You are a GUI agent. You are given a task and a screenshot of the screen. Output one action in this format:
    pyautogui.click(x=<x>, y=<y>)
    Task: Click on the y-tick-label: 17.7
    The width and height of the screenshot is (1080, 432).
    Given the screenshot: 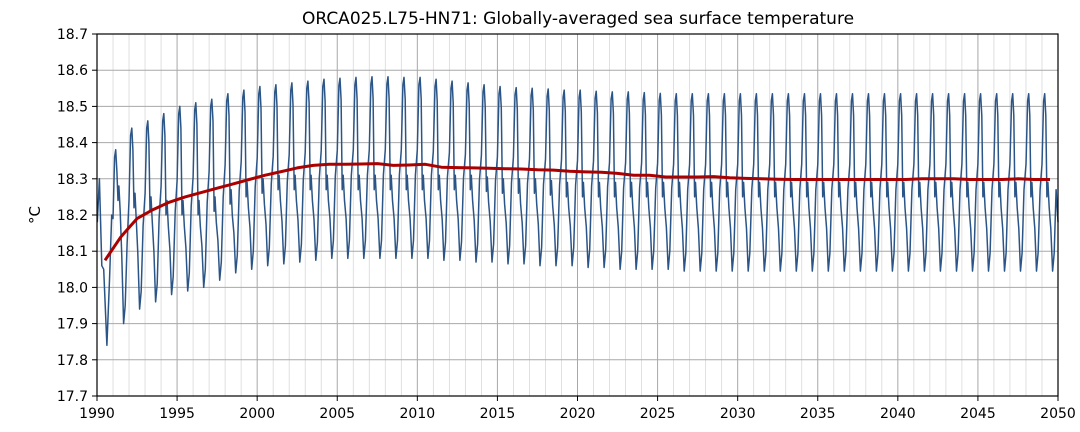 What is the action you would take?
    pyautogui.click(x=72, y=397)
    